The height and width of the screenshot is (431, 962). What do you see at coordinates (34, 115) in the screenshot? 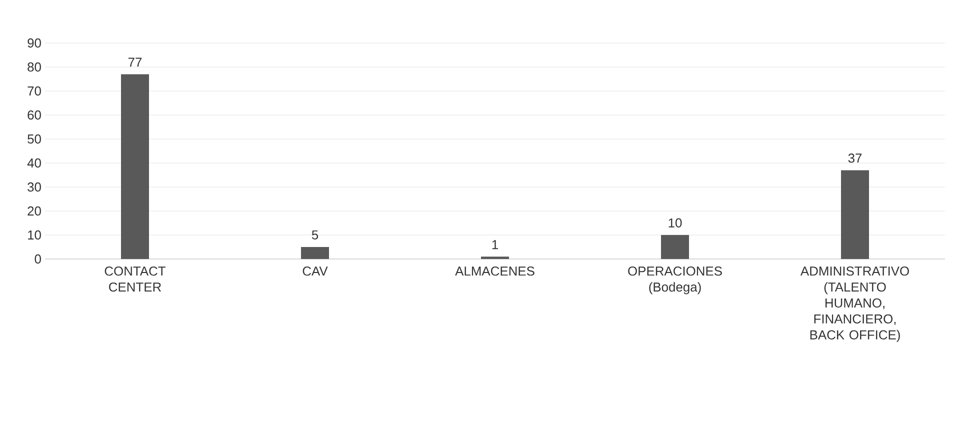
I see `y-tick-label: 60` at bounding box center [34, 115].